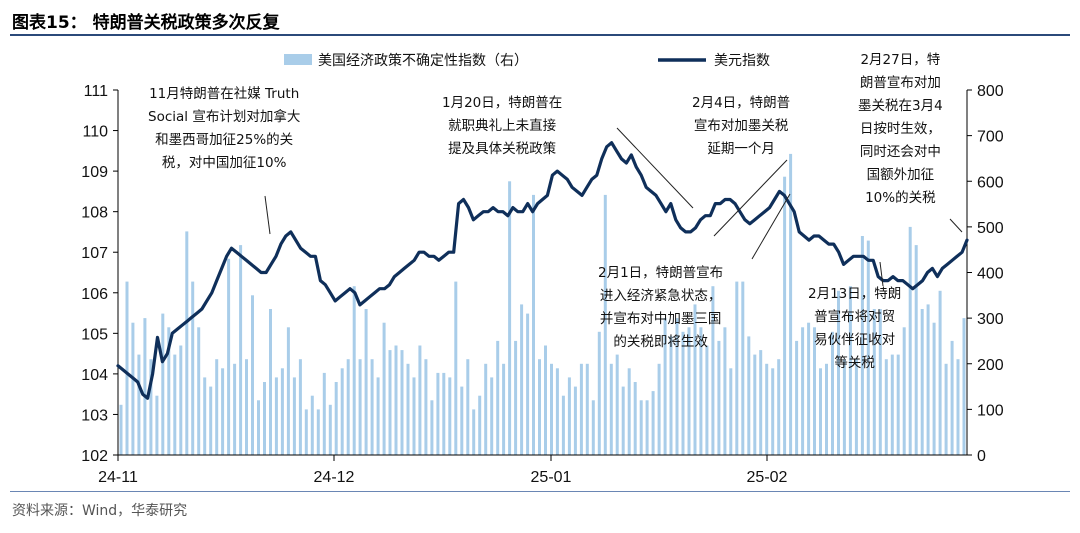  I want to click on annotation-line: 的关税即将生效, so click(660, 342).